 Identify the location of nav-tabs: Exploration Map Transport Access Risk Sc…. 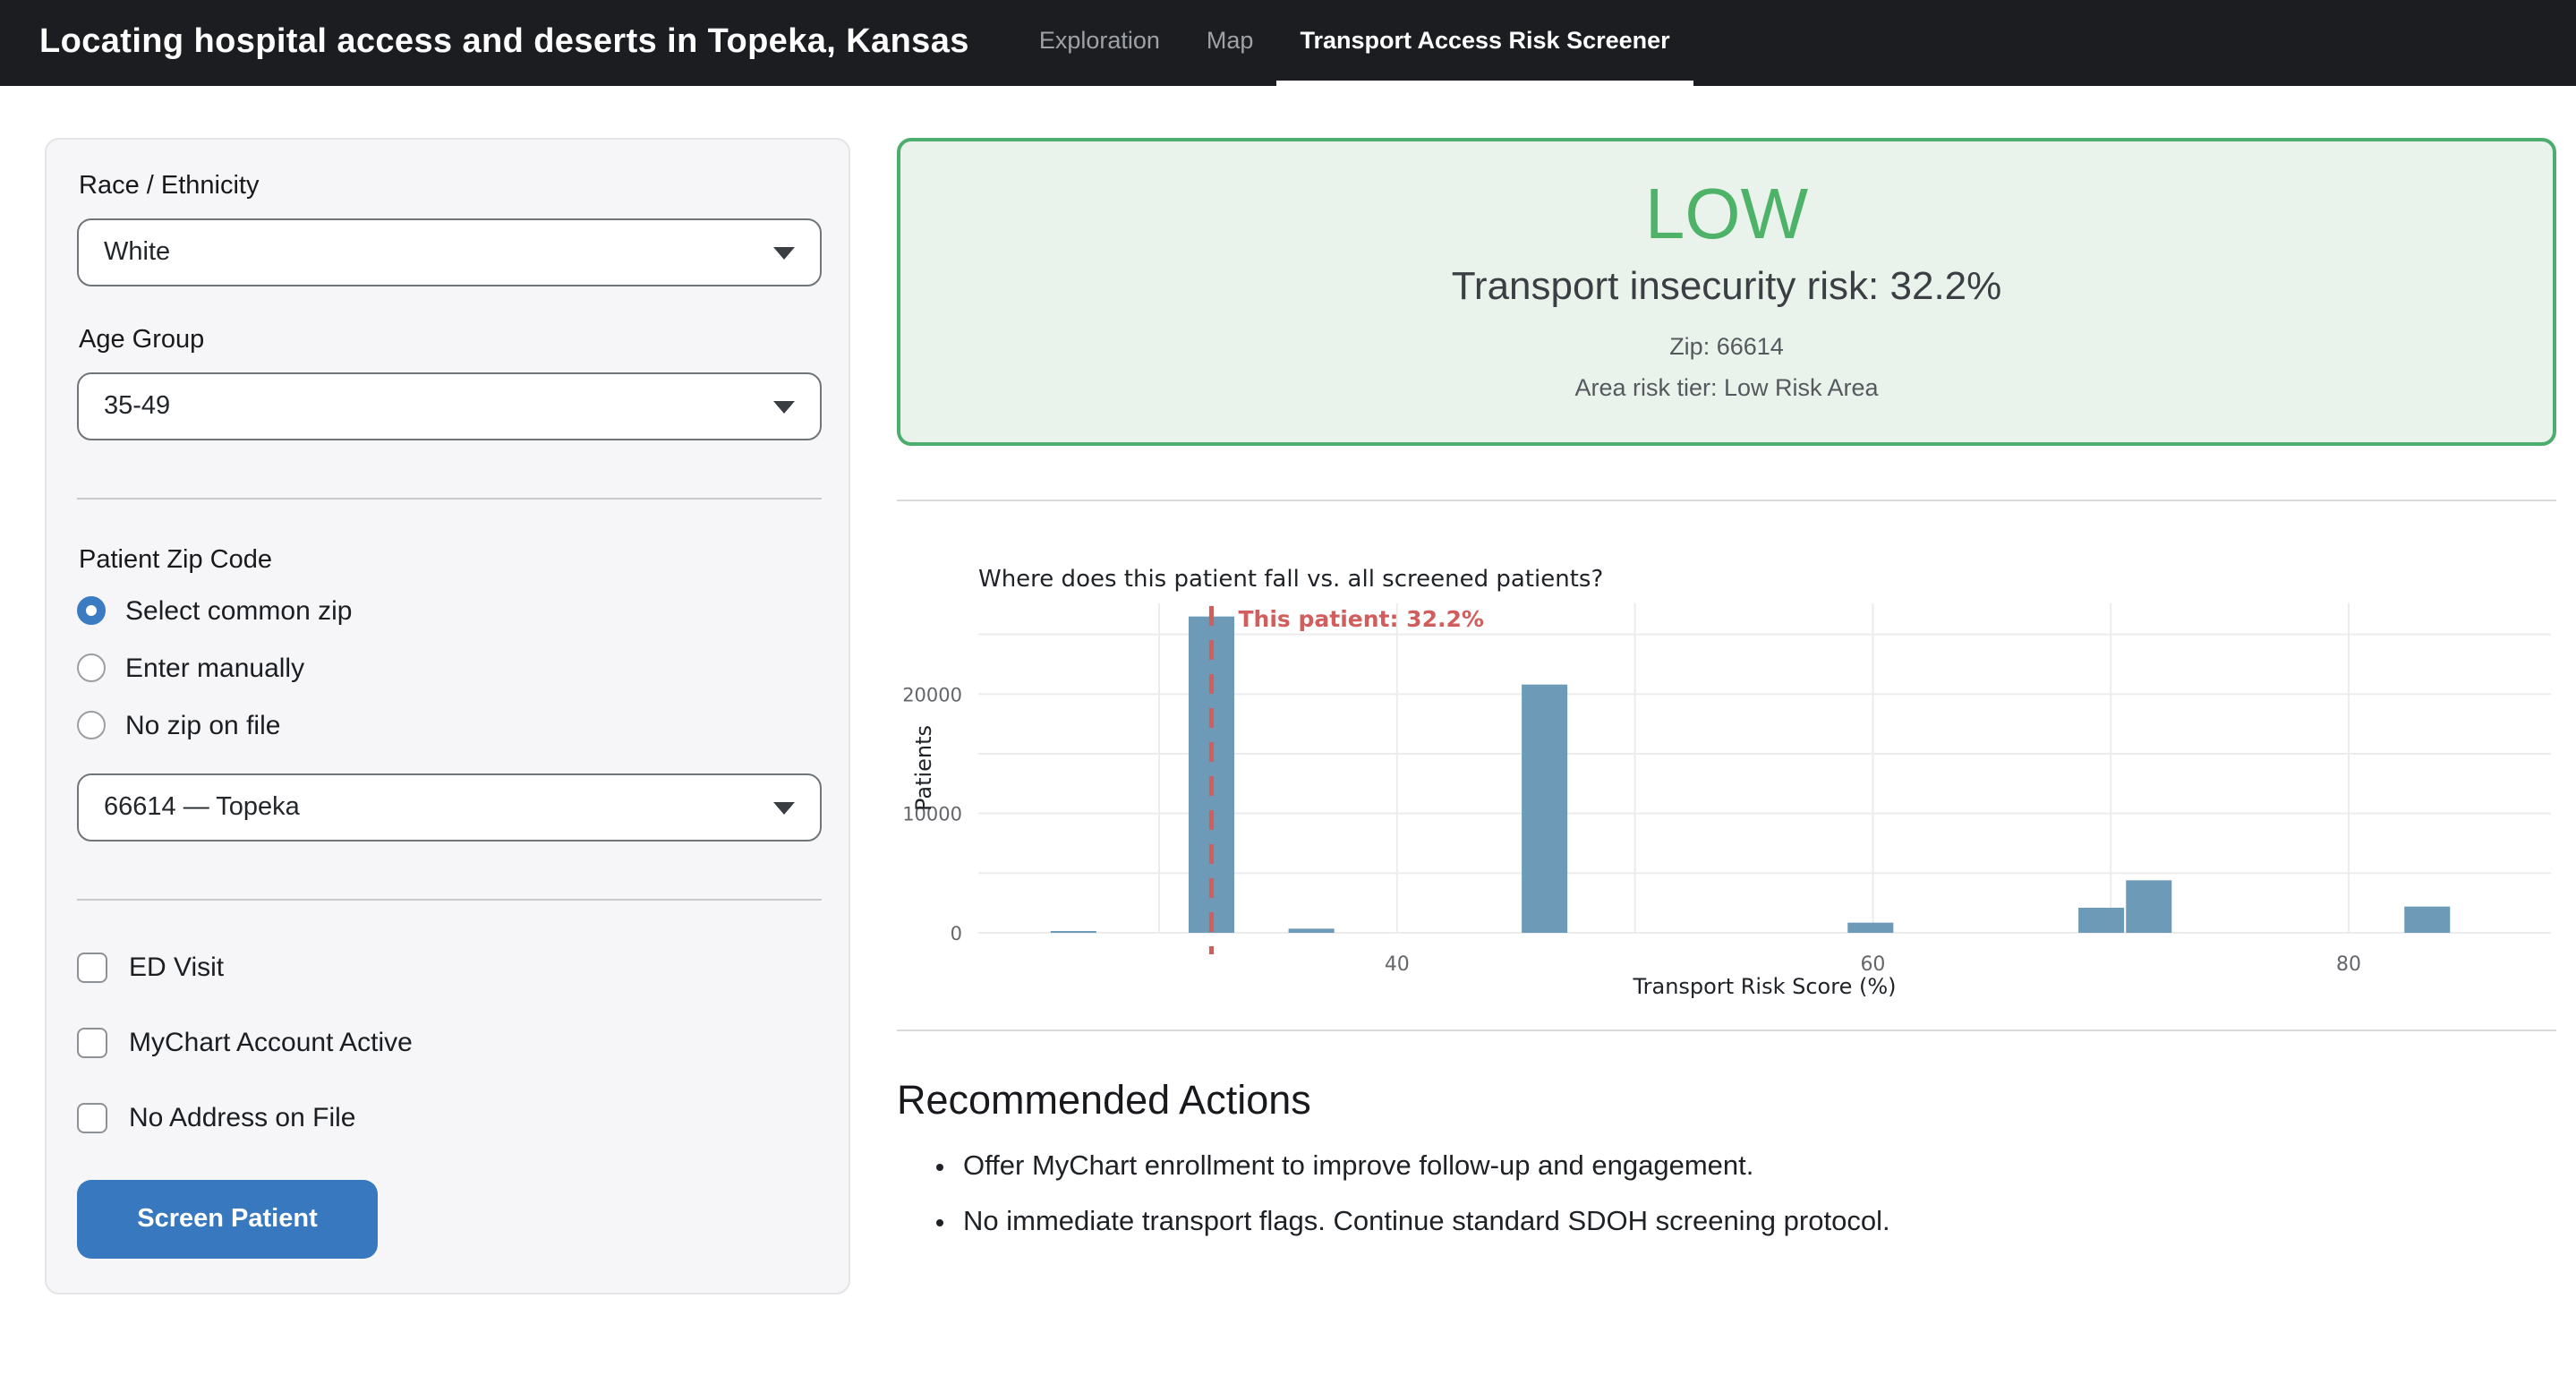
(1354, 43).